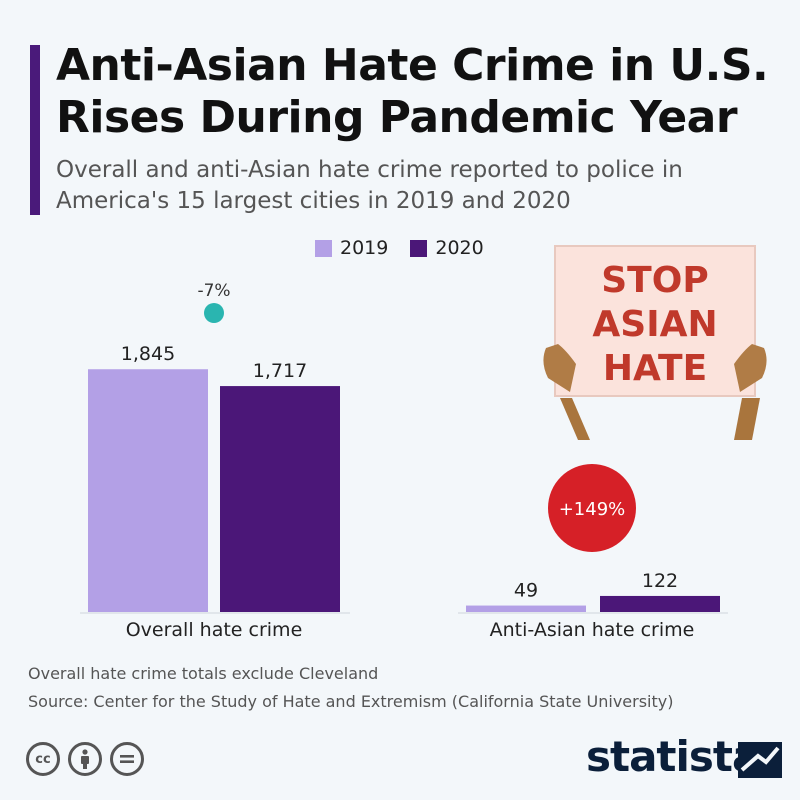  I want to click on title-line-1: Anti-Asian Hate Crime in U.S., so click(412, 65).